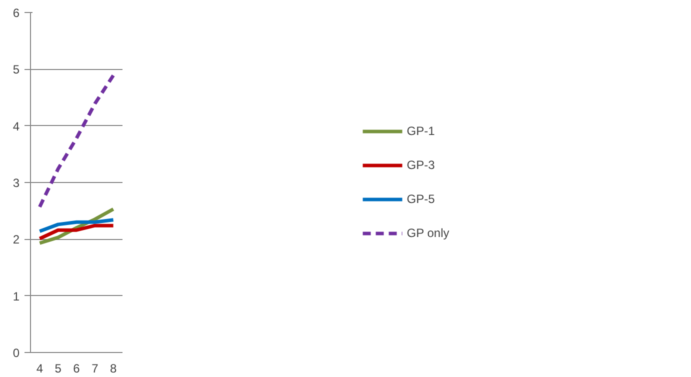 The image size is (691, 377). I want to click on y-tick-label: 3, so click(16, 183).